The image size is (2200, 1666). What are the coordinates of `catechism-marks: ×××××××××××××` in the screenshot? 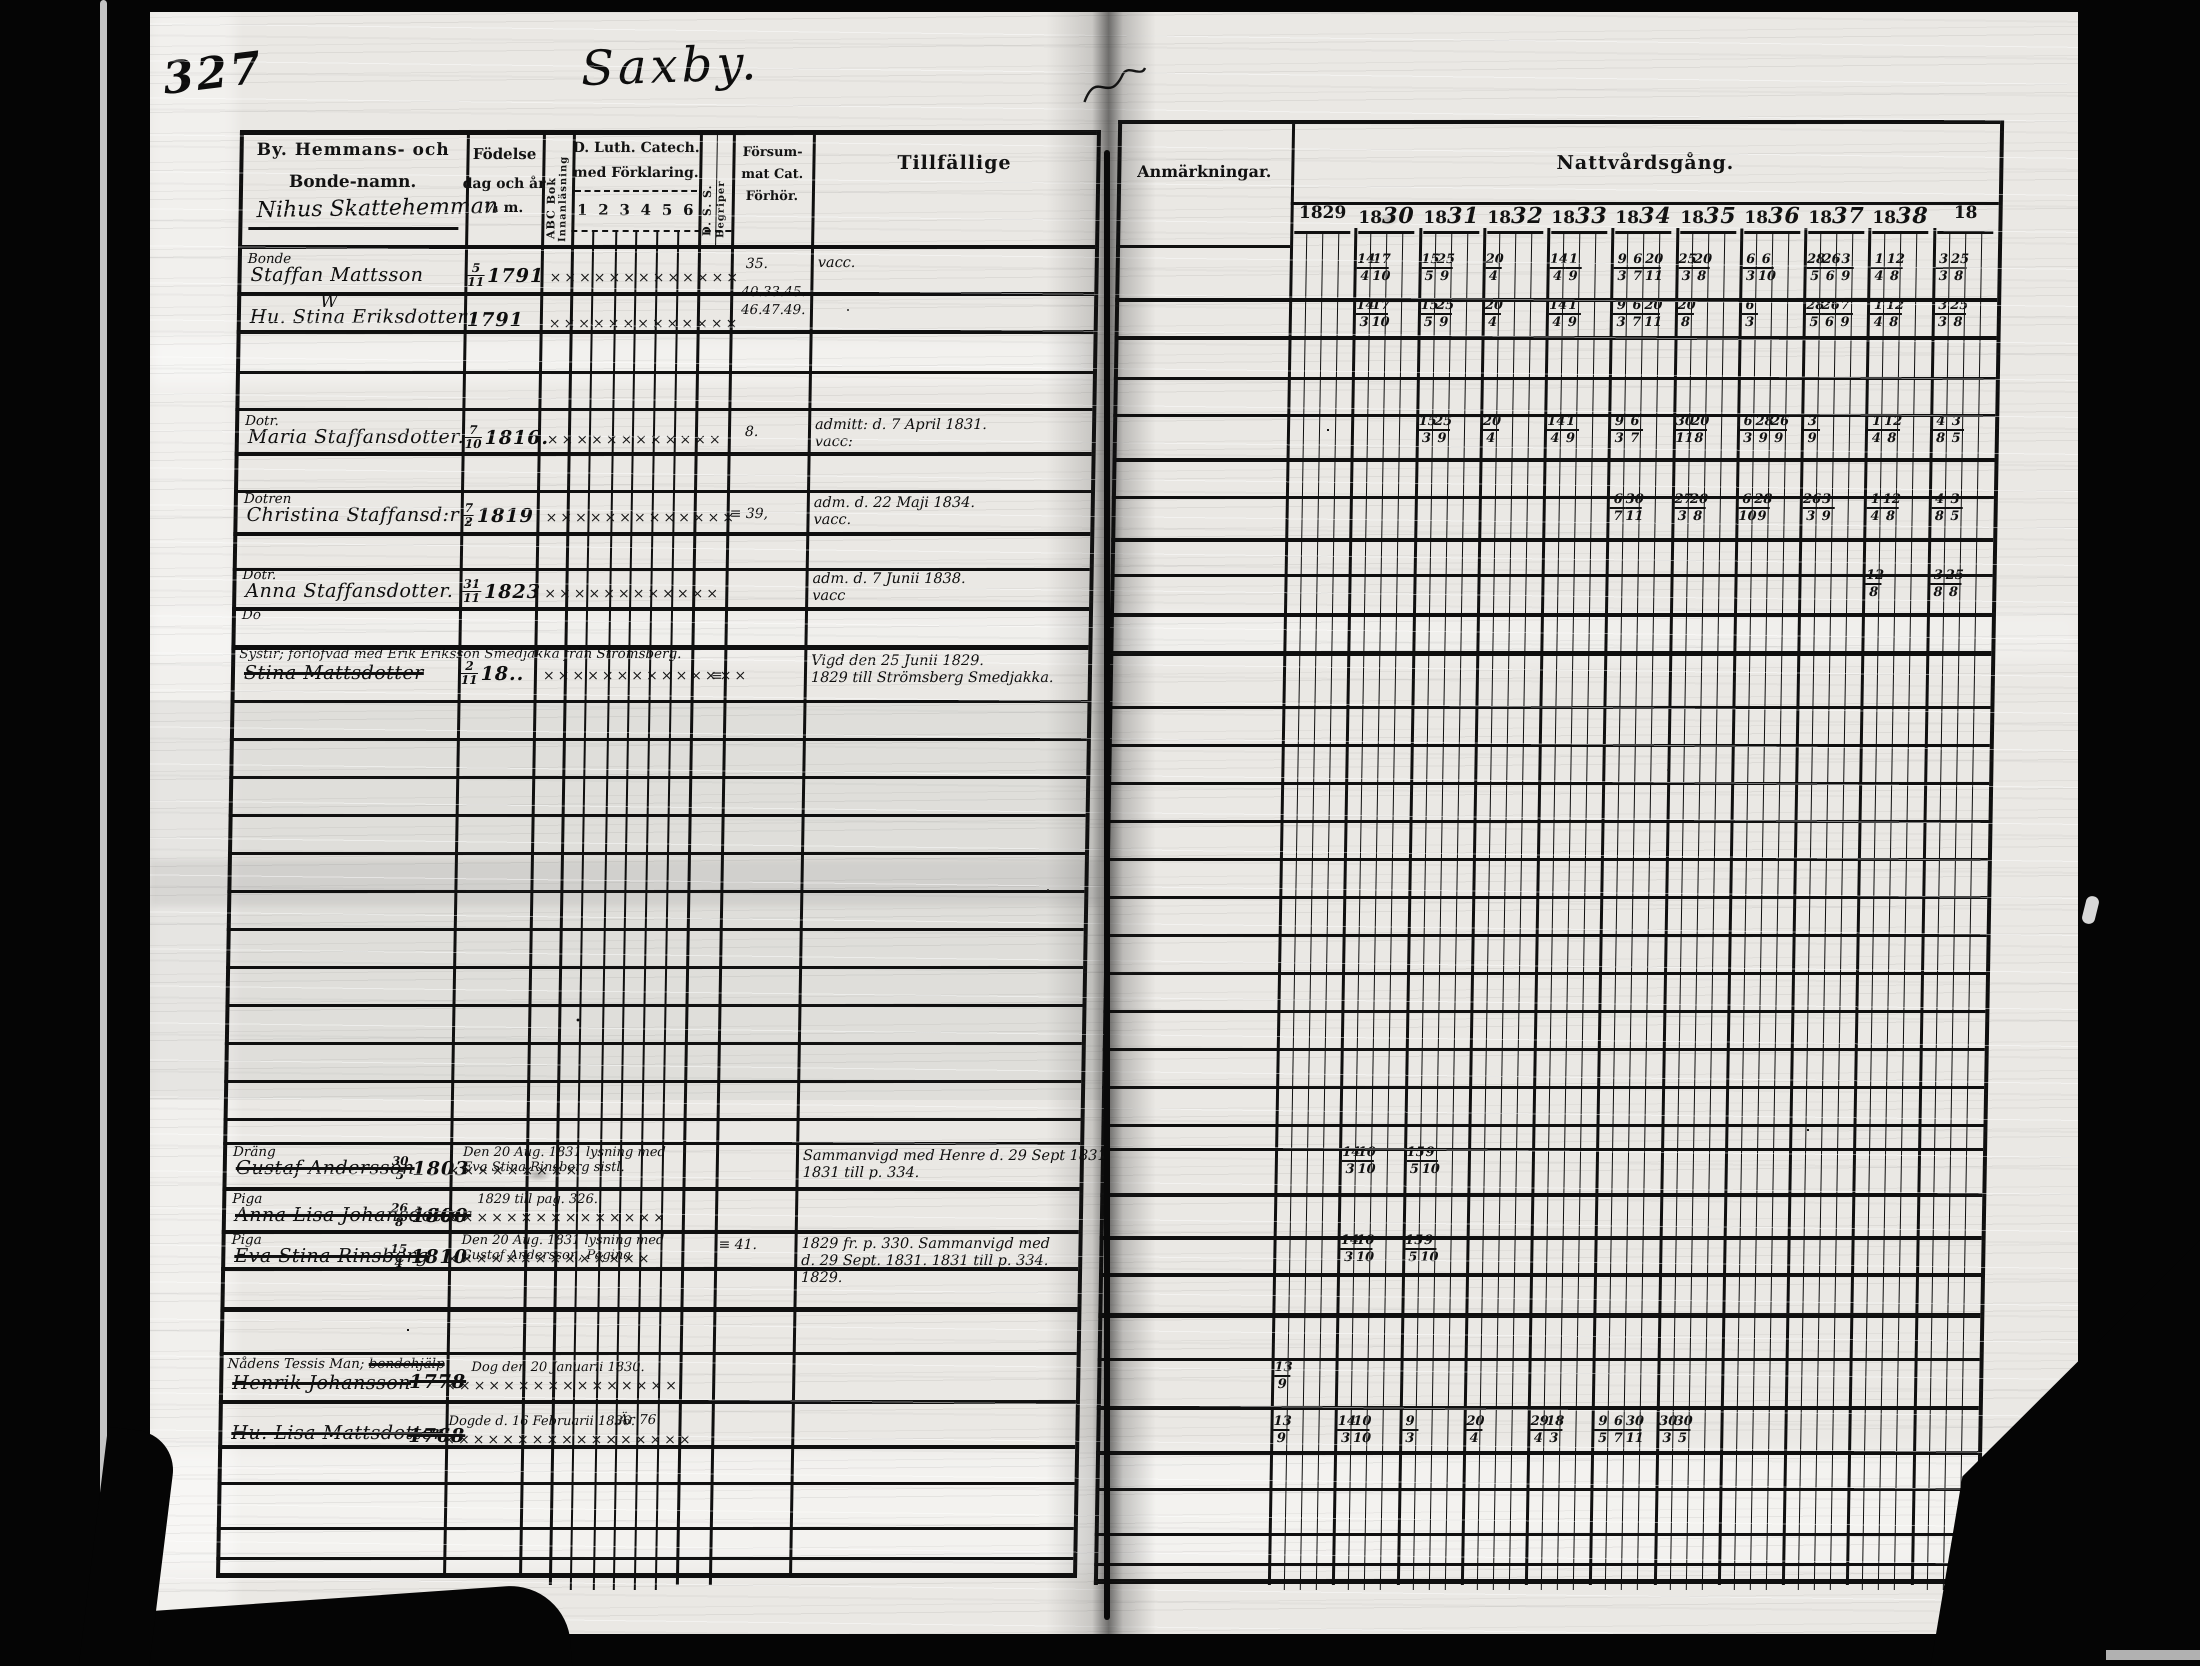 It's located at (645, 278).